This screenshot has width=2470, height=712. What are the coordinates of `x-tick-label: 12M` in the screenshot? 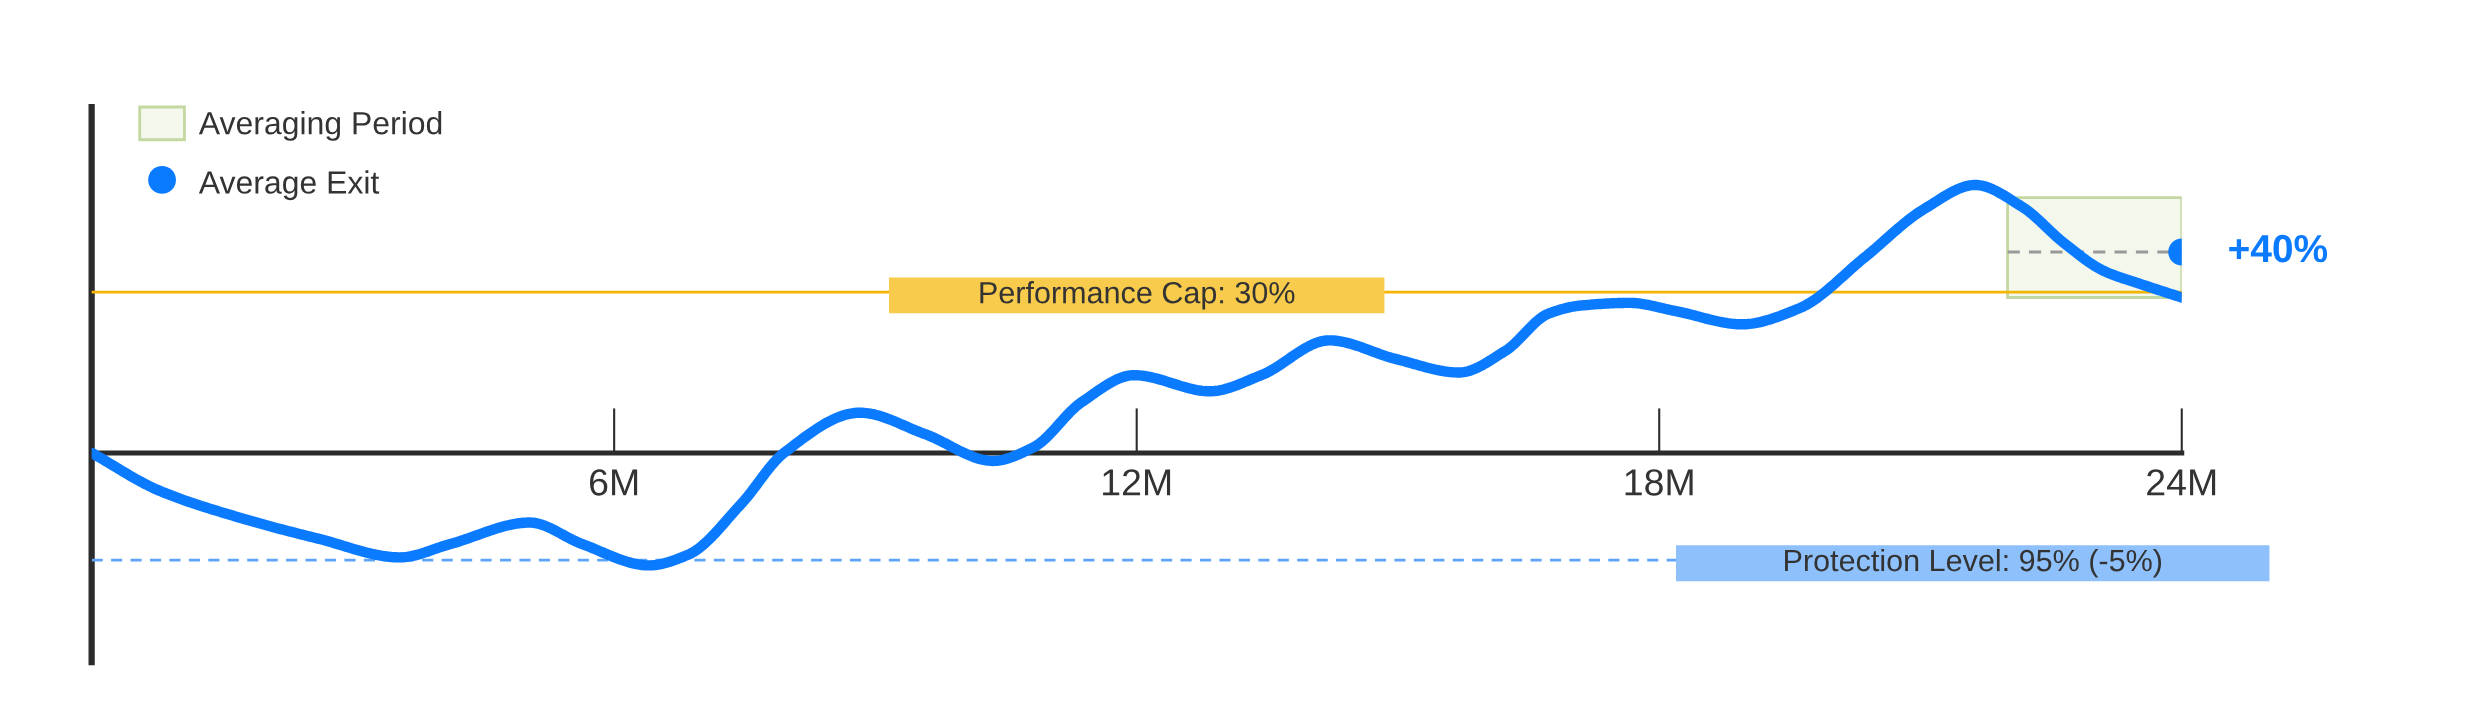 It's located at (1137, 482).